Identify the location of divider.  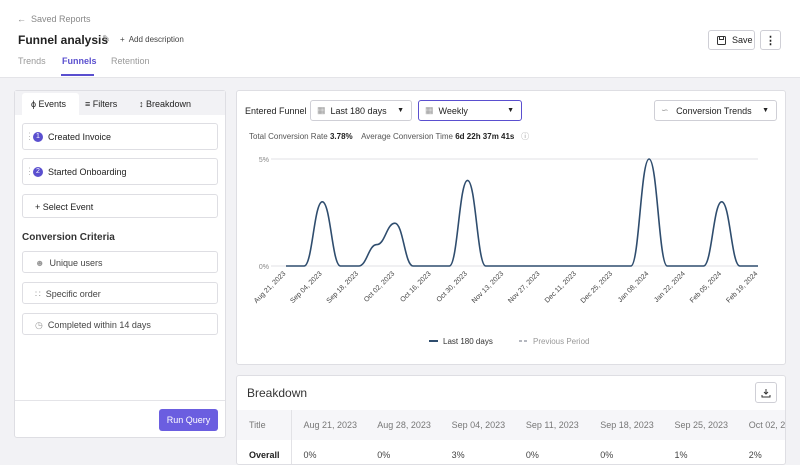
(120, 400).